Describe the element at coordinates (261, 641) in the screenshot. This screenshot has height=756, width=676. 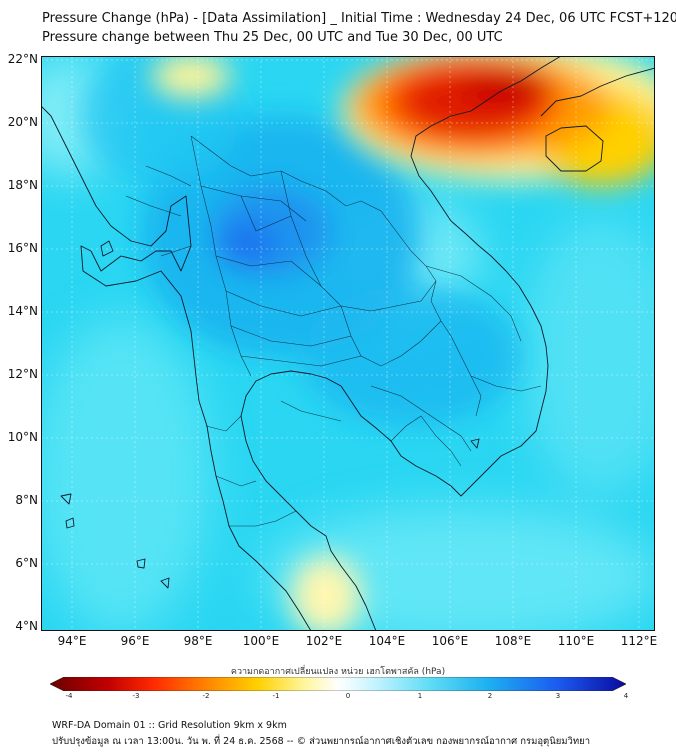
I see `lon-label-100: 100°E` at that location.